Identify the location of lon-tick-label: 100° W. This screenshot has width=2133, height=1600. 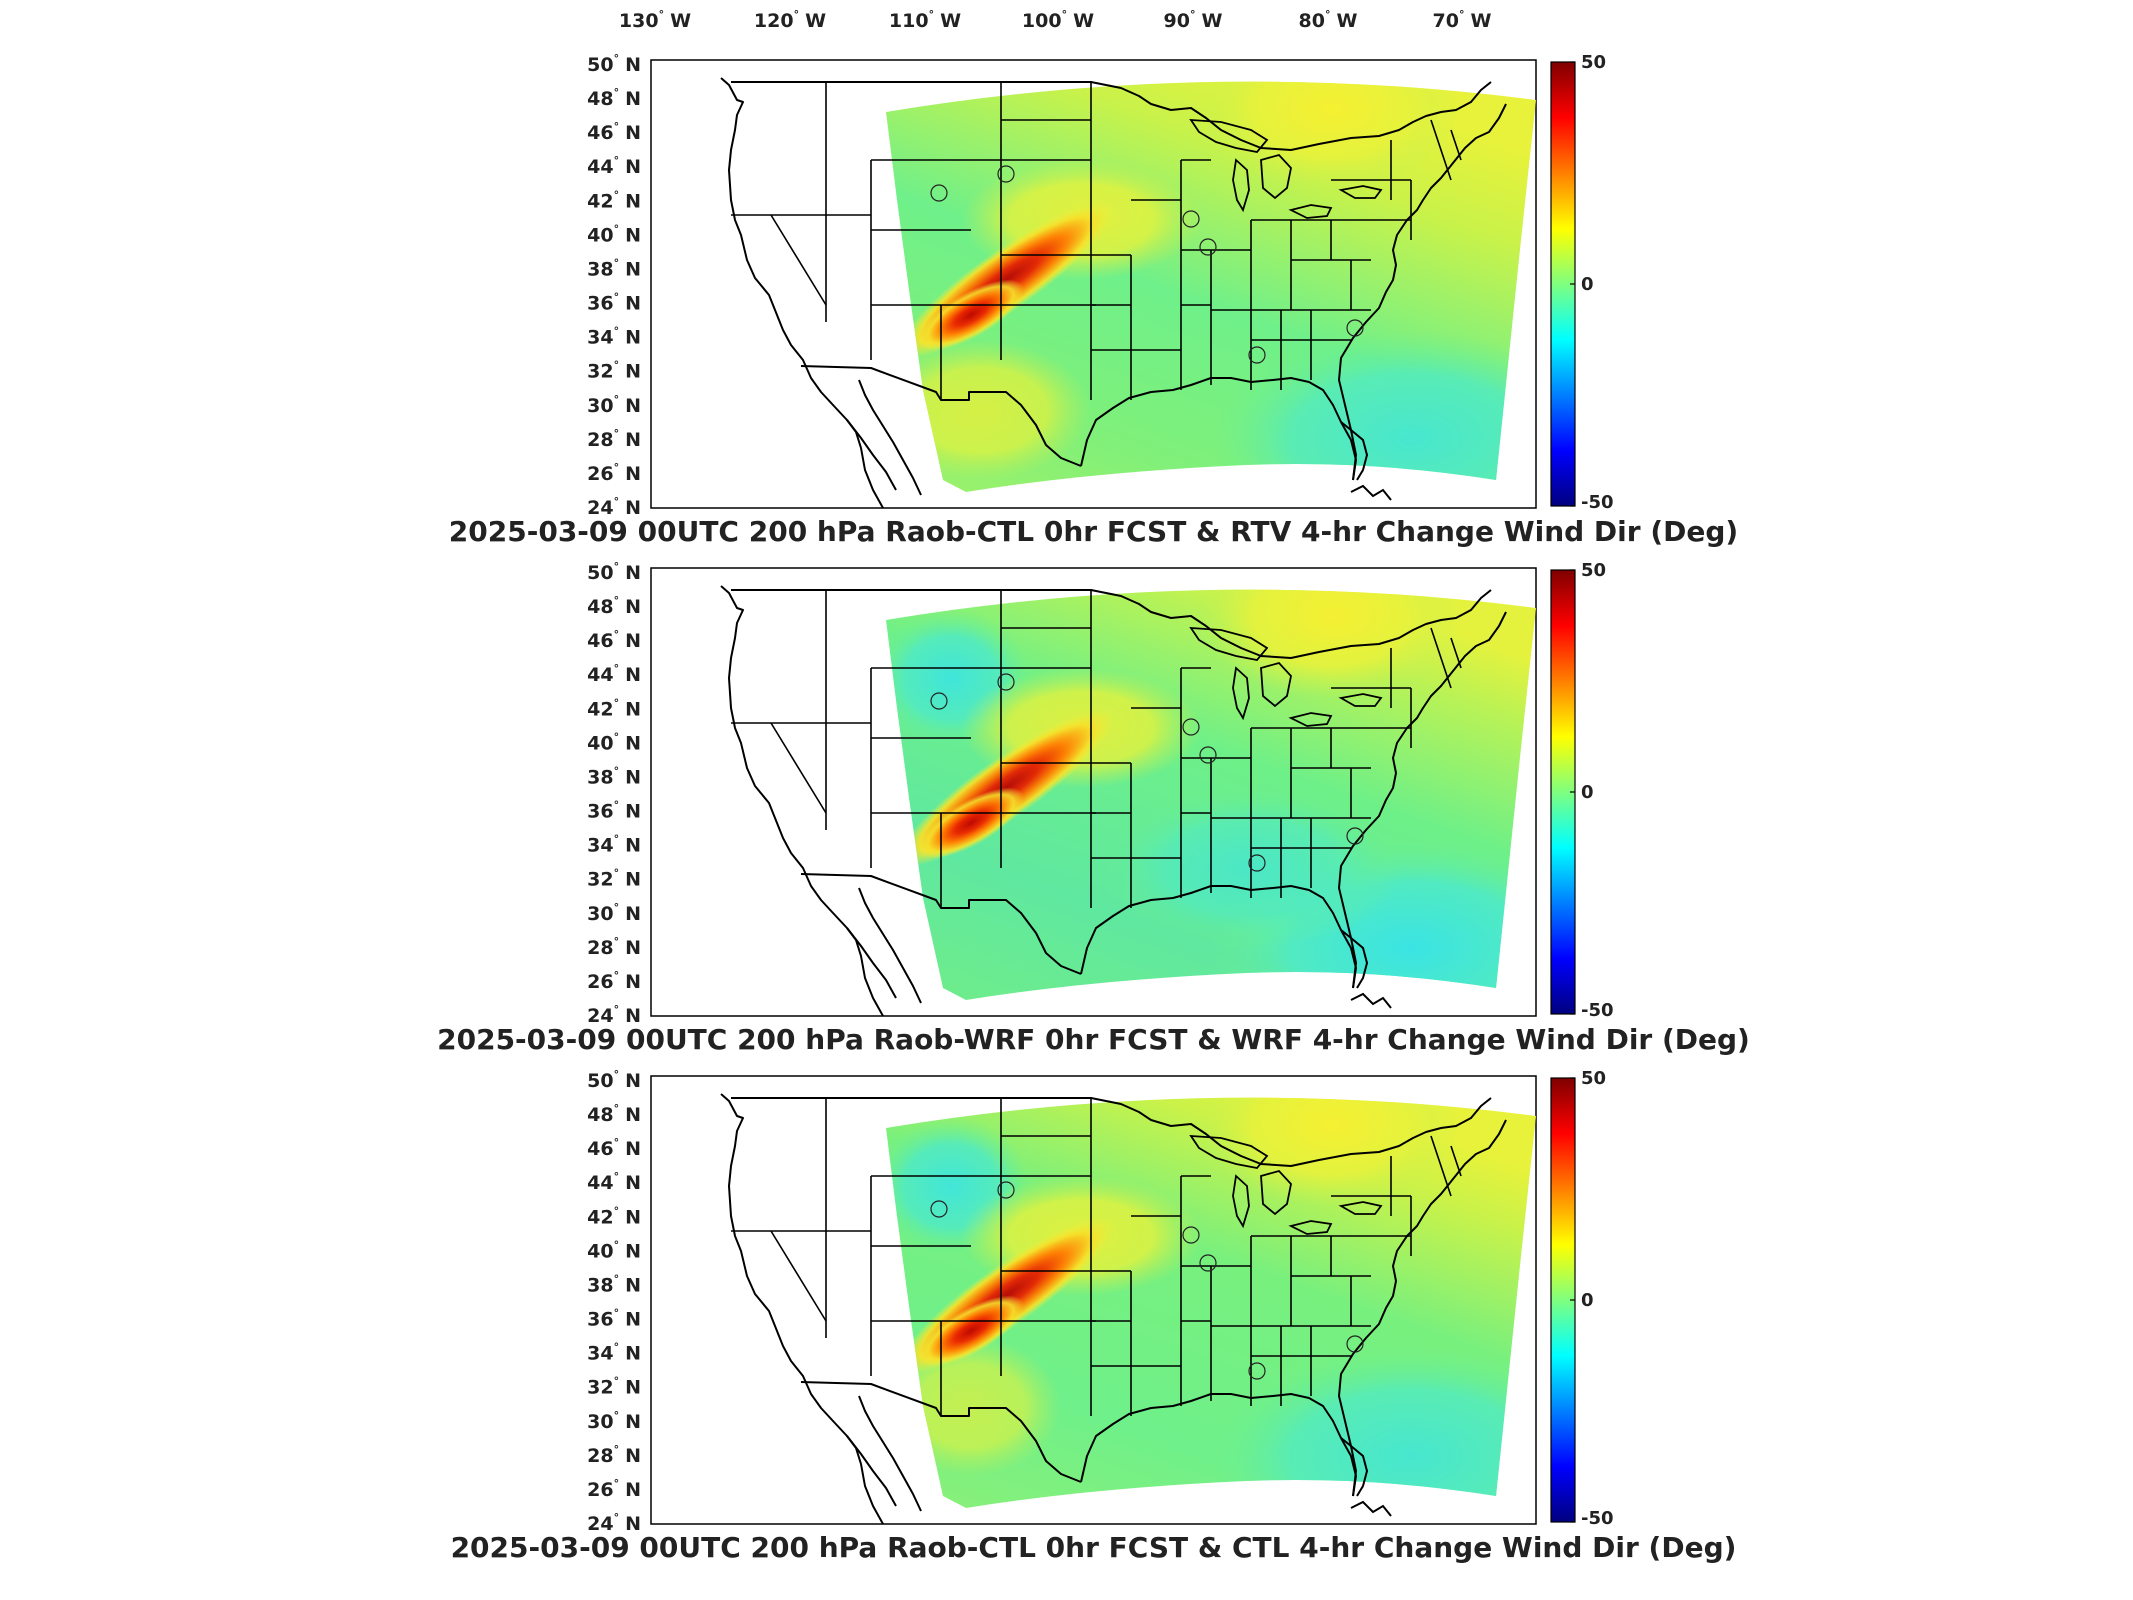
(1058, 20).